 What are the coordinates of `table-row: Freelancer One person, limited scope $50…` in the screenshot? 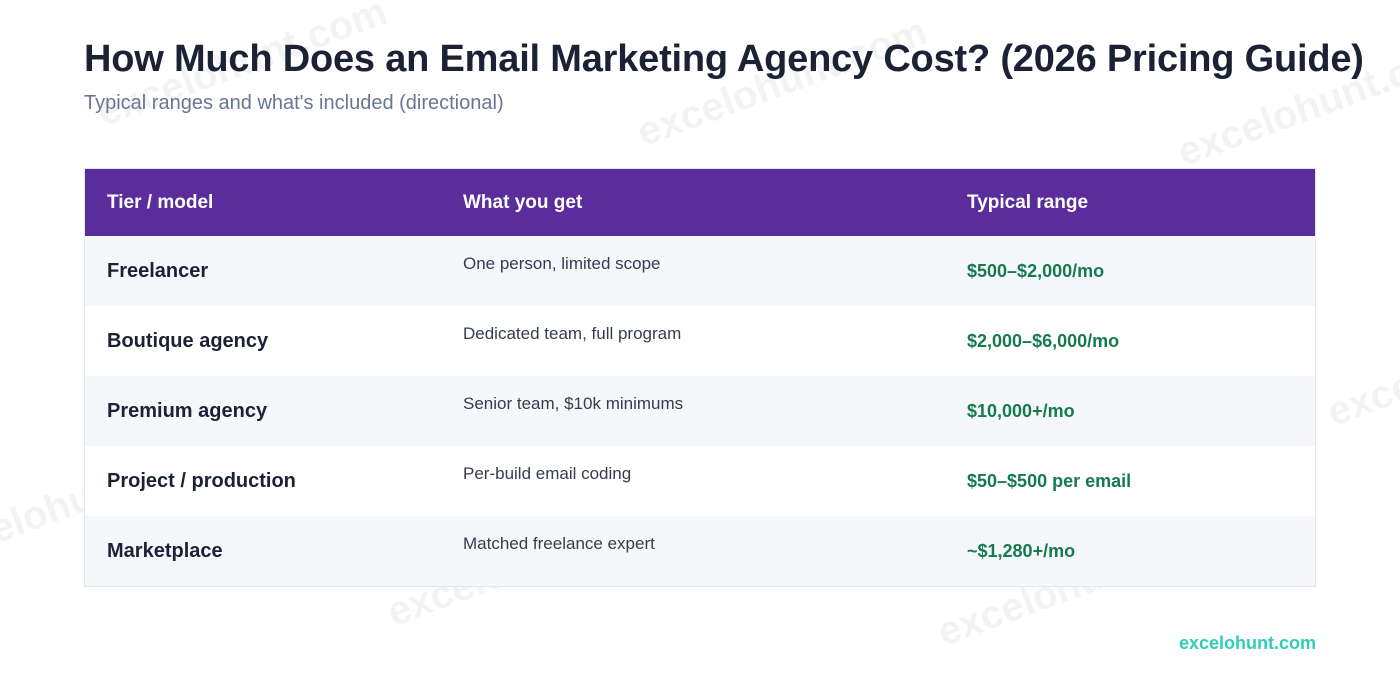 It's located at (700, 271).